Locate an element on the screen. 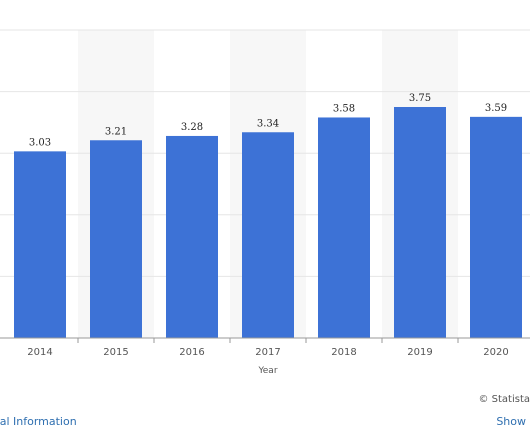 The width and height of the screenshot is (530, 443). x-tick-2016: 2016 is located at coordinates (191, 352).